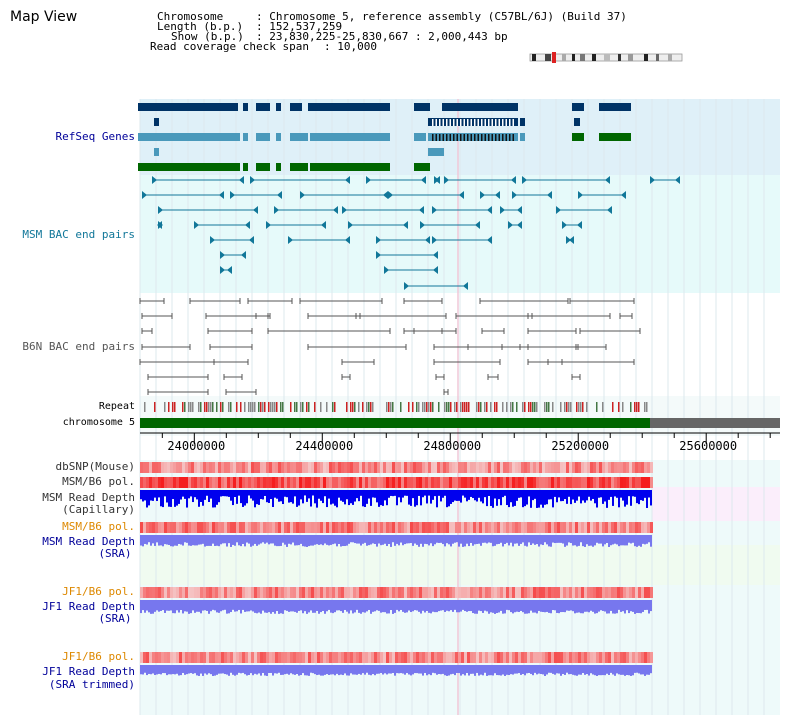  Describe the element at coordinates (78, 234) in the screenshot. I see `track-label-msm-bac: MSM BAC end pairs` at that location.